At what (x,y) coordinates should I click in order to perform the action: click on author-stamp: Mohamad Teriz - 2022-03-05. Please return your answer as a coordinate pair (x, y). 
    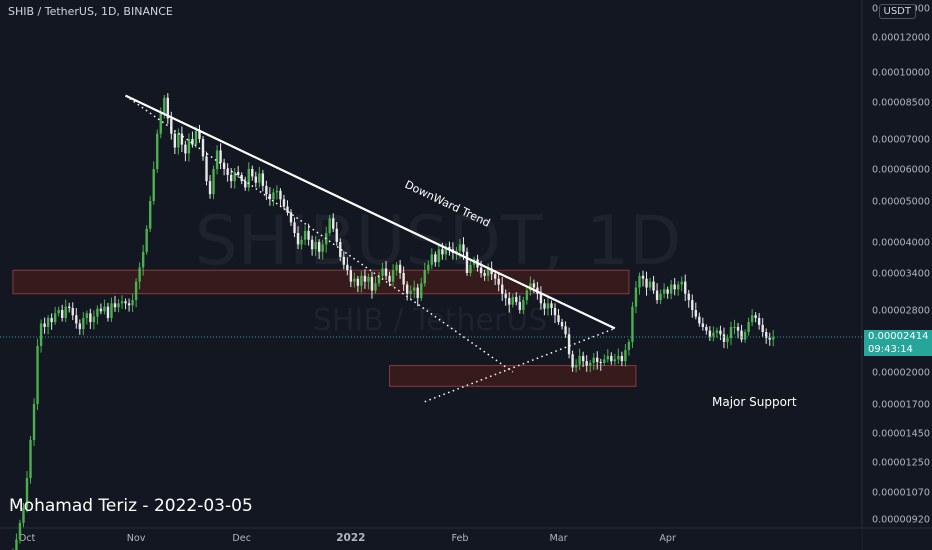
    Looking at the image, I should click on (131, 506).